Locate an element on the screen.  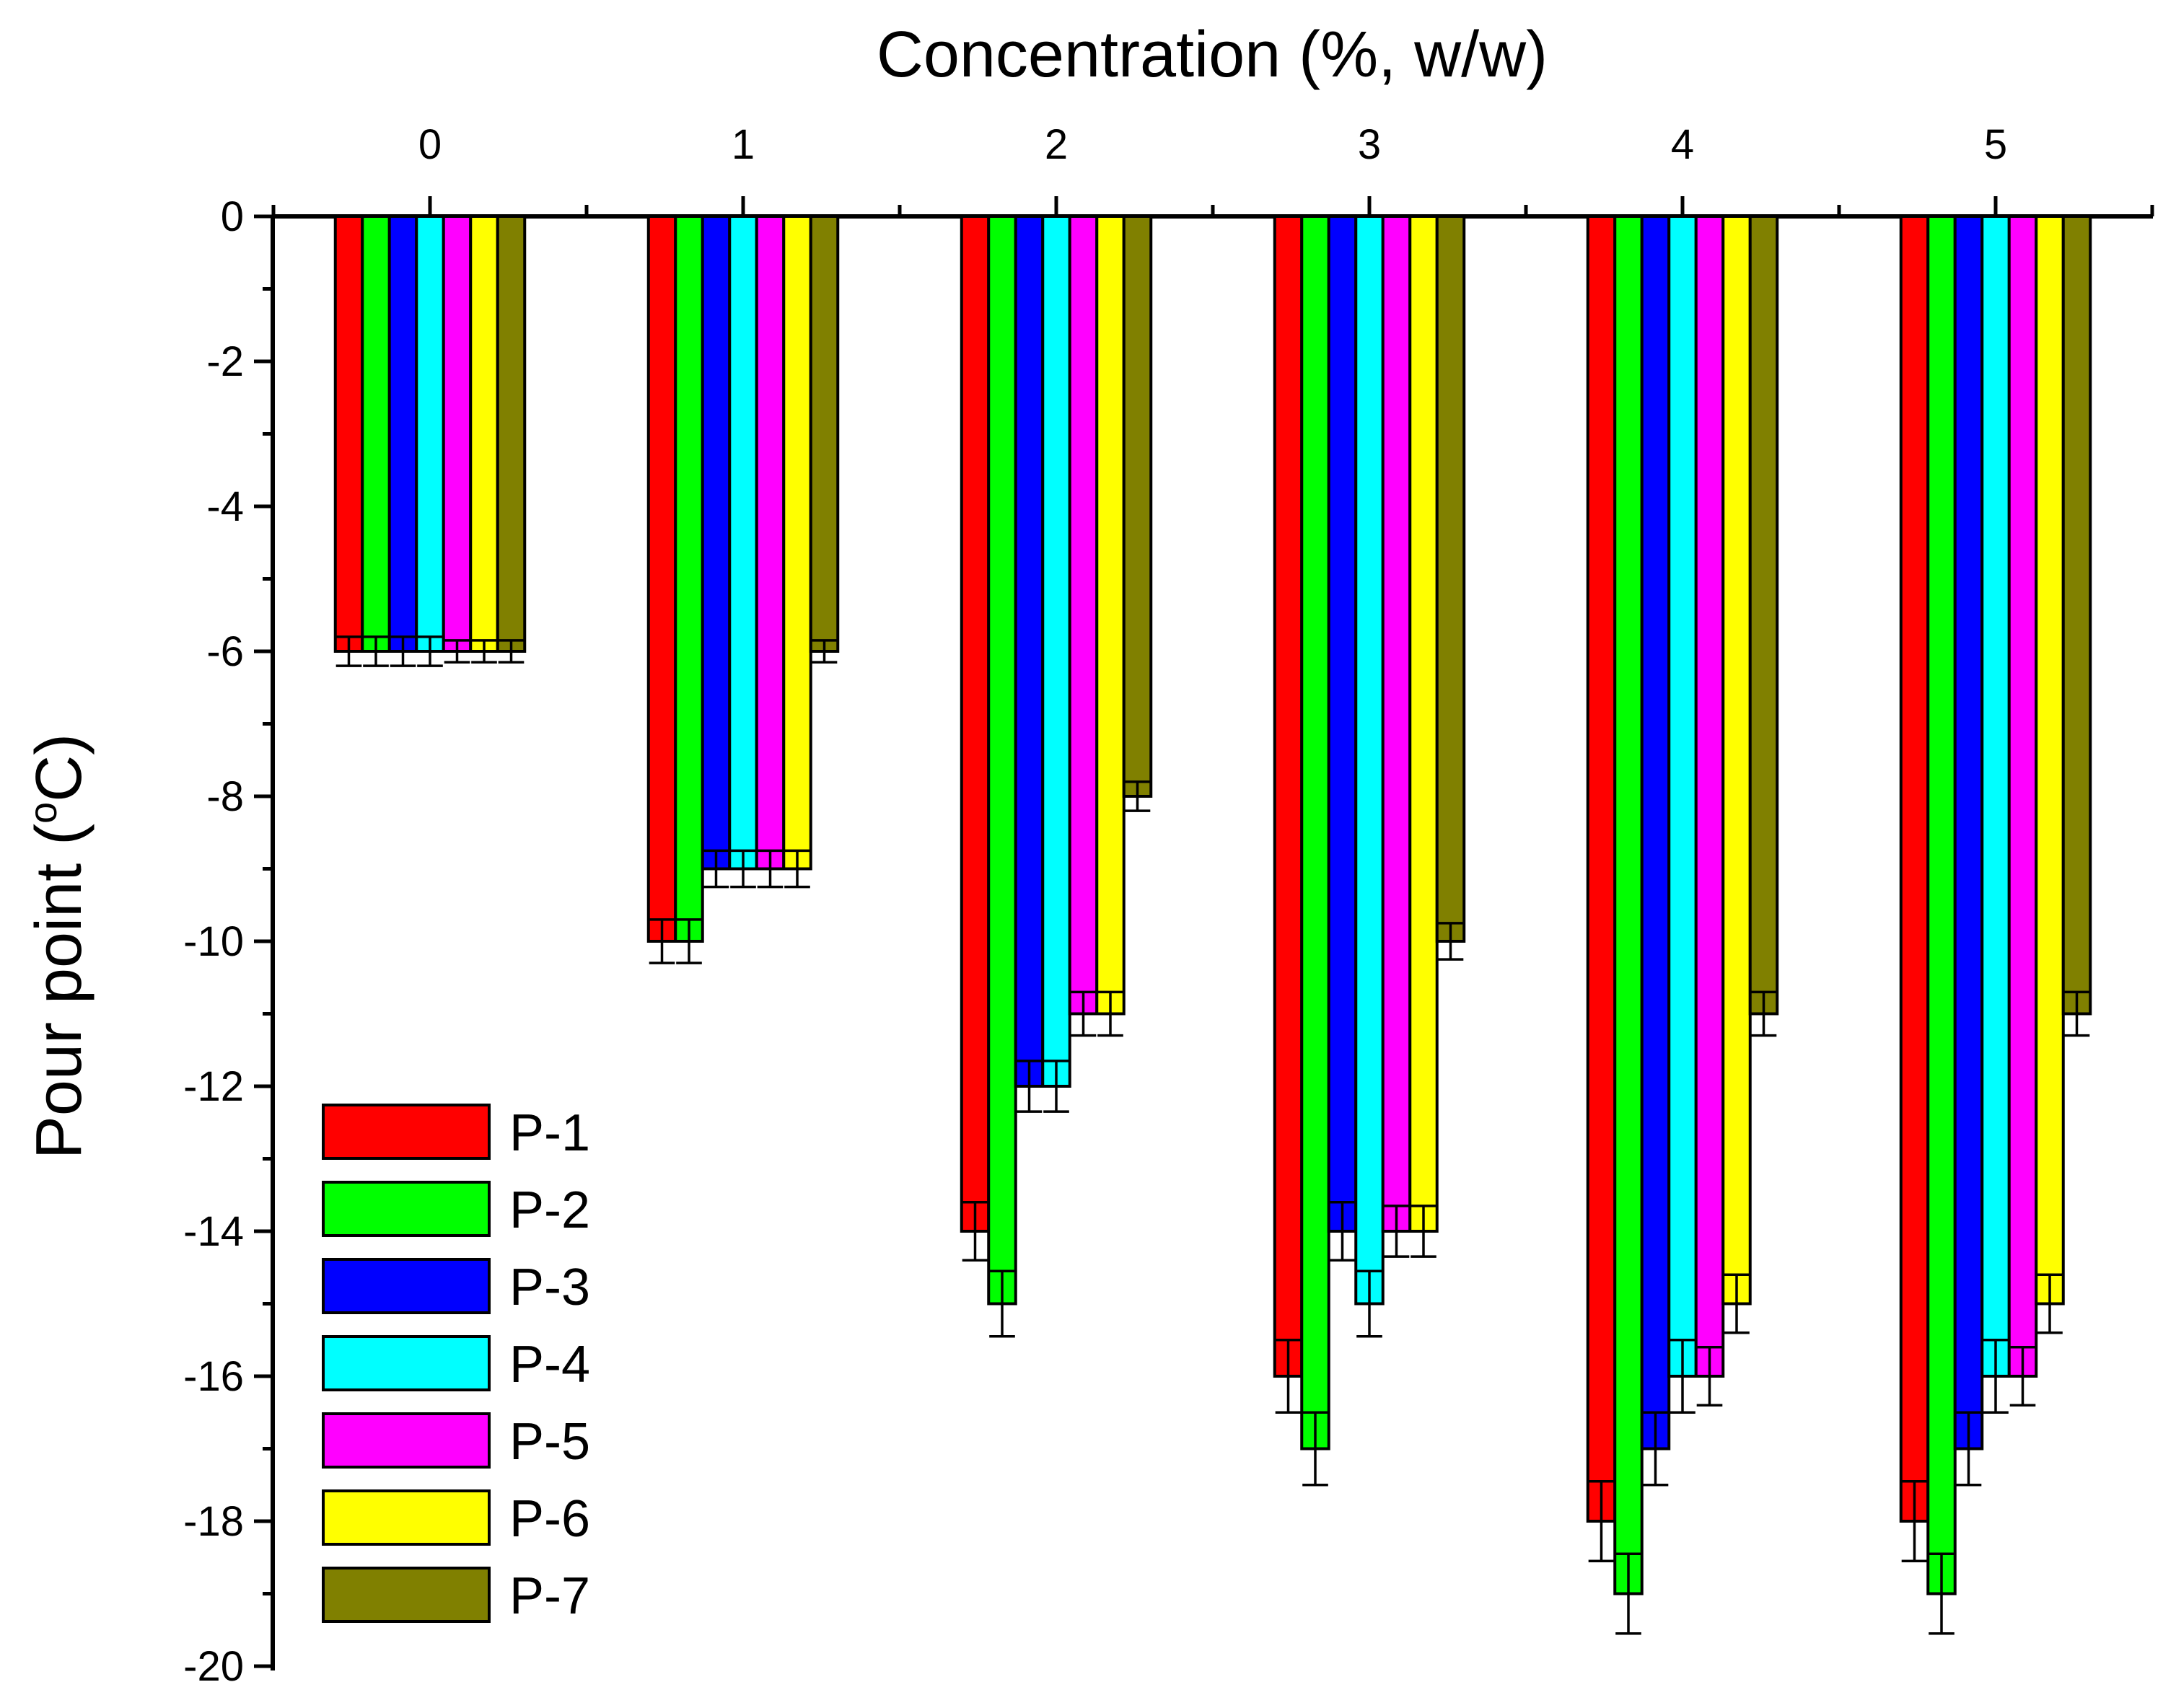
y-tick-label: -2 is located at coordinates (225, 361).